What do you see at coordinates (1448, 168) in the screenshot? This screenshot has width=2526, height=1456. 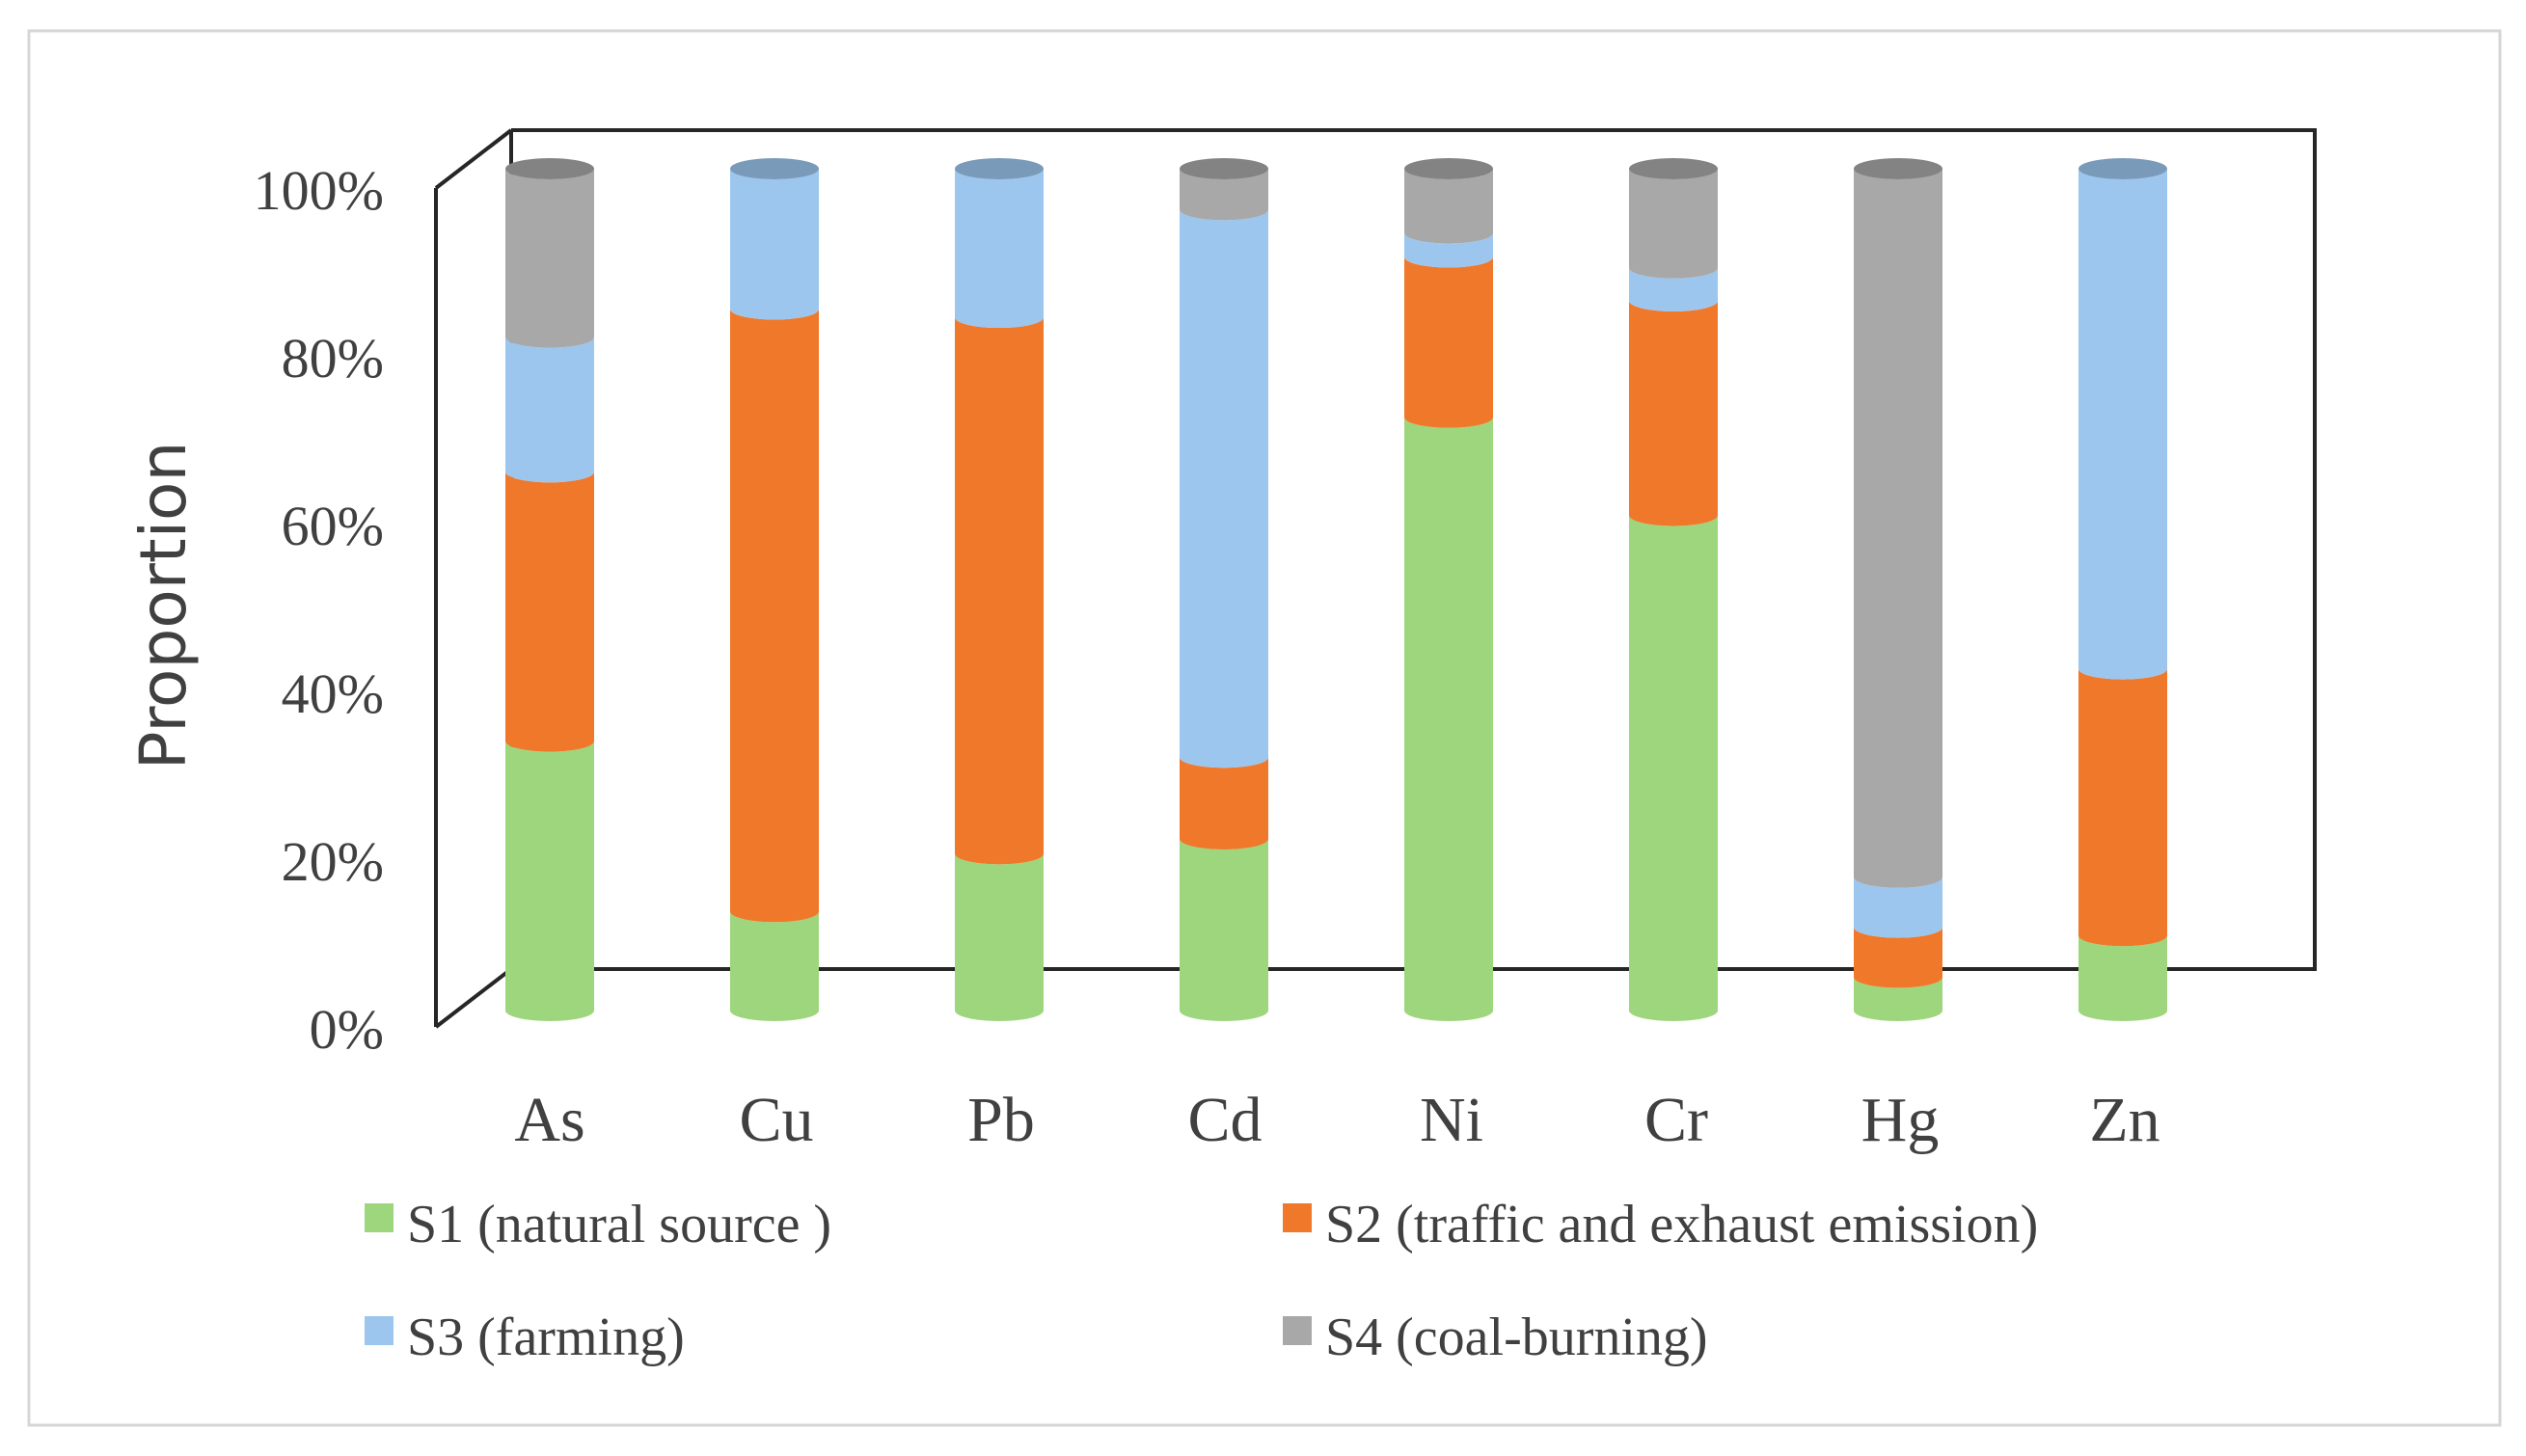 I see `bar-top-cap-ni` at bounding box center [1448, 168].